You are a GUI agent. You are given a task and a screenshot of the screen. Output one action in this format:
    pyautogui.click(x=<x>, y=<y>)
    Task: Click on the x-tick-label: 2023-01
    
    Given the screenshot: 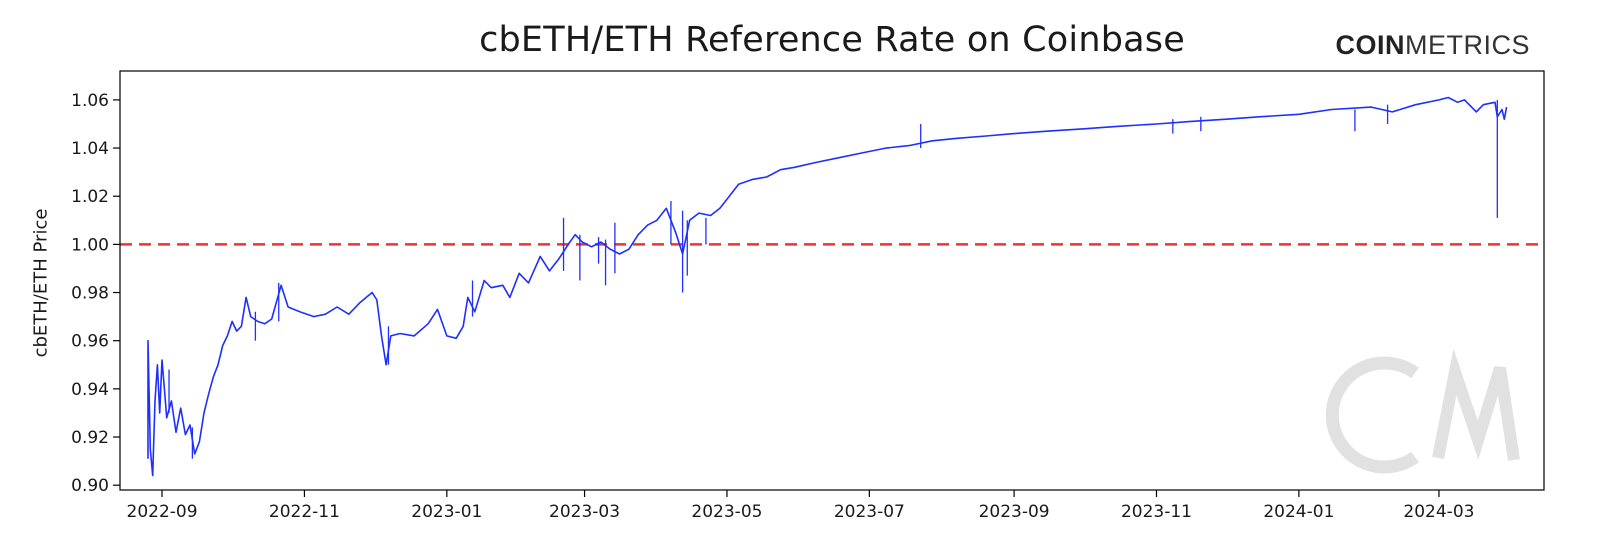 What is the action you would take?
    pyautogui.click(x=446, y=512)
    